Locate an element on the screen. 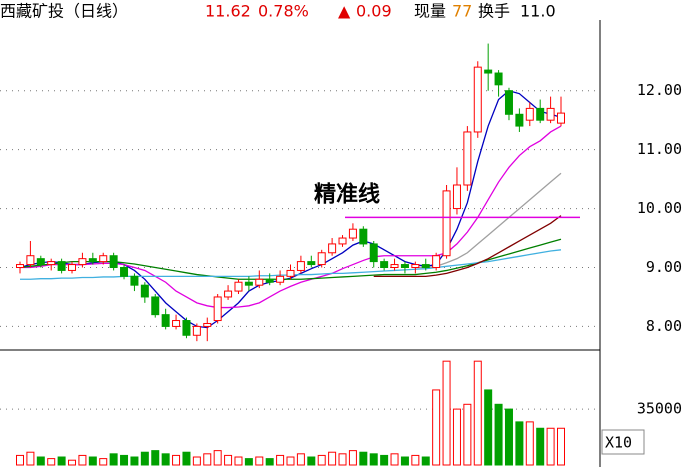 Image resolution: width=690 pixels, height=467 pixels. ma-line is located at coordinates (467, 246).